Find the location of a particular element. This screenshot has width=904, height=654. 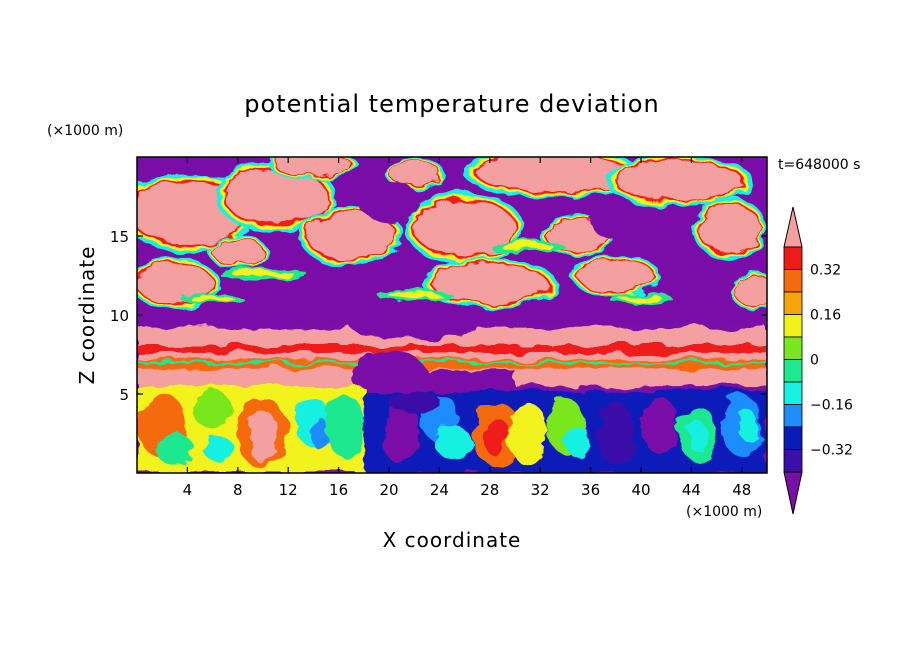

x-tick-label: 12 is located at coordinates (288, 490).